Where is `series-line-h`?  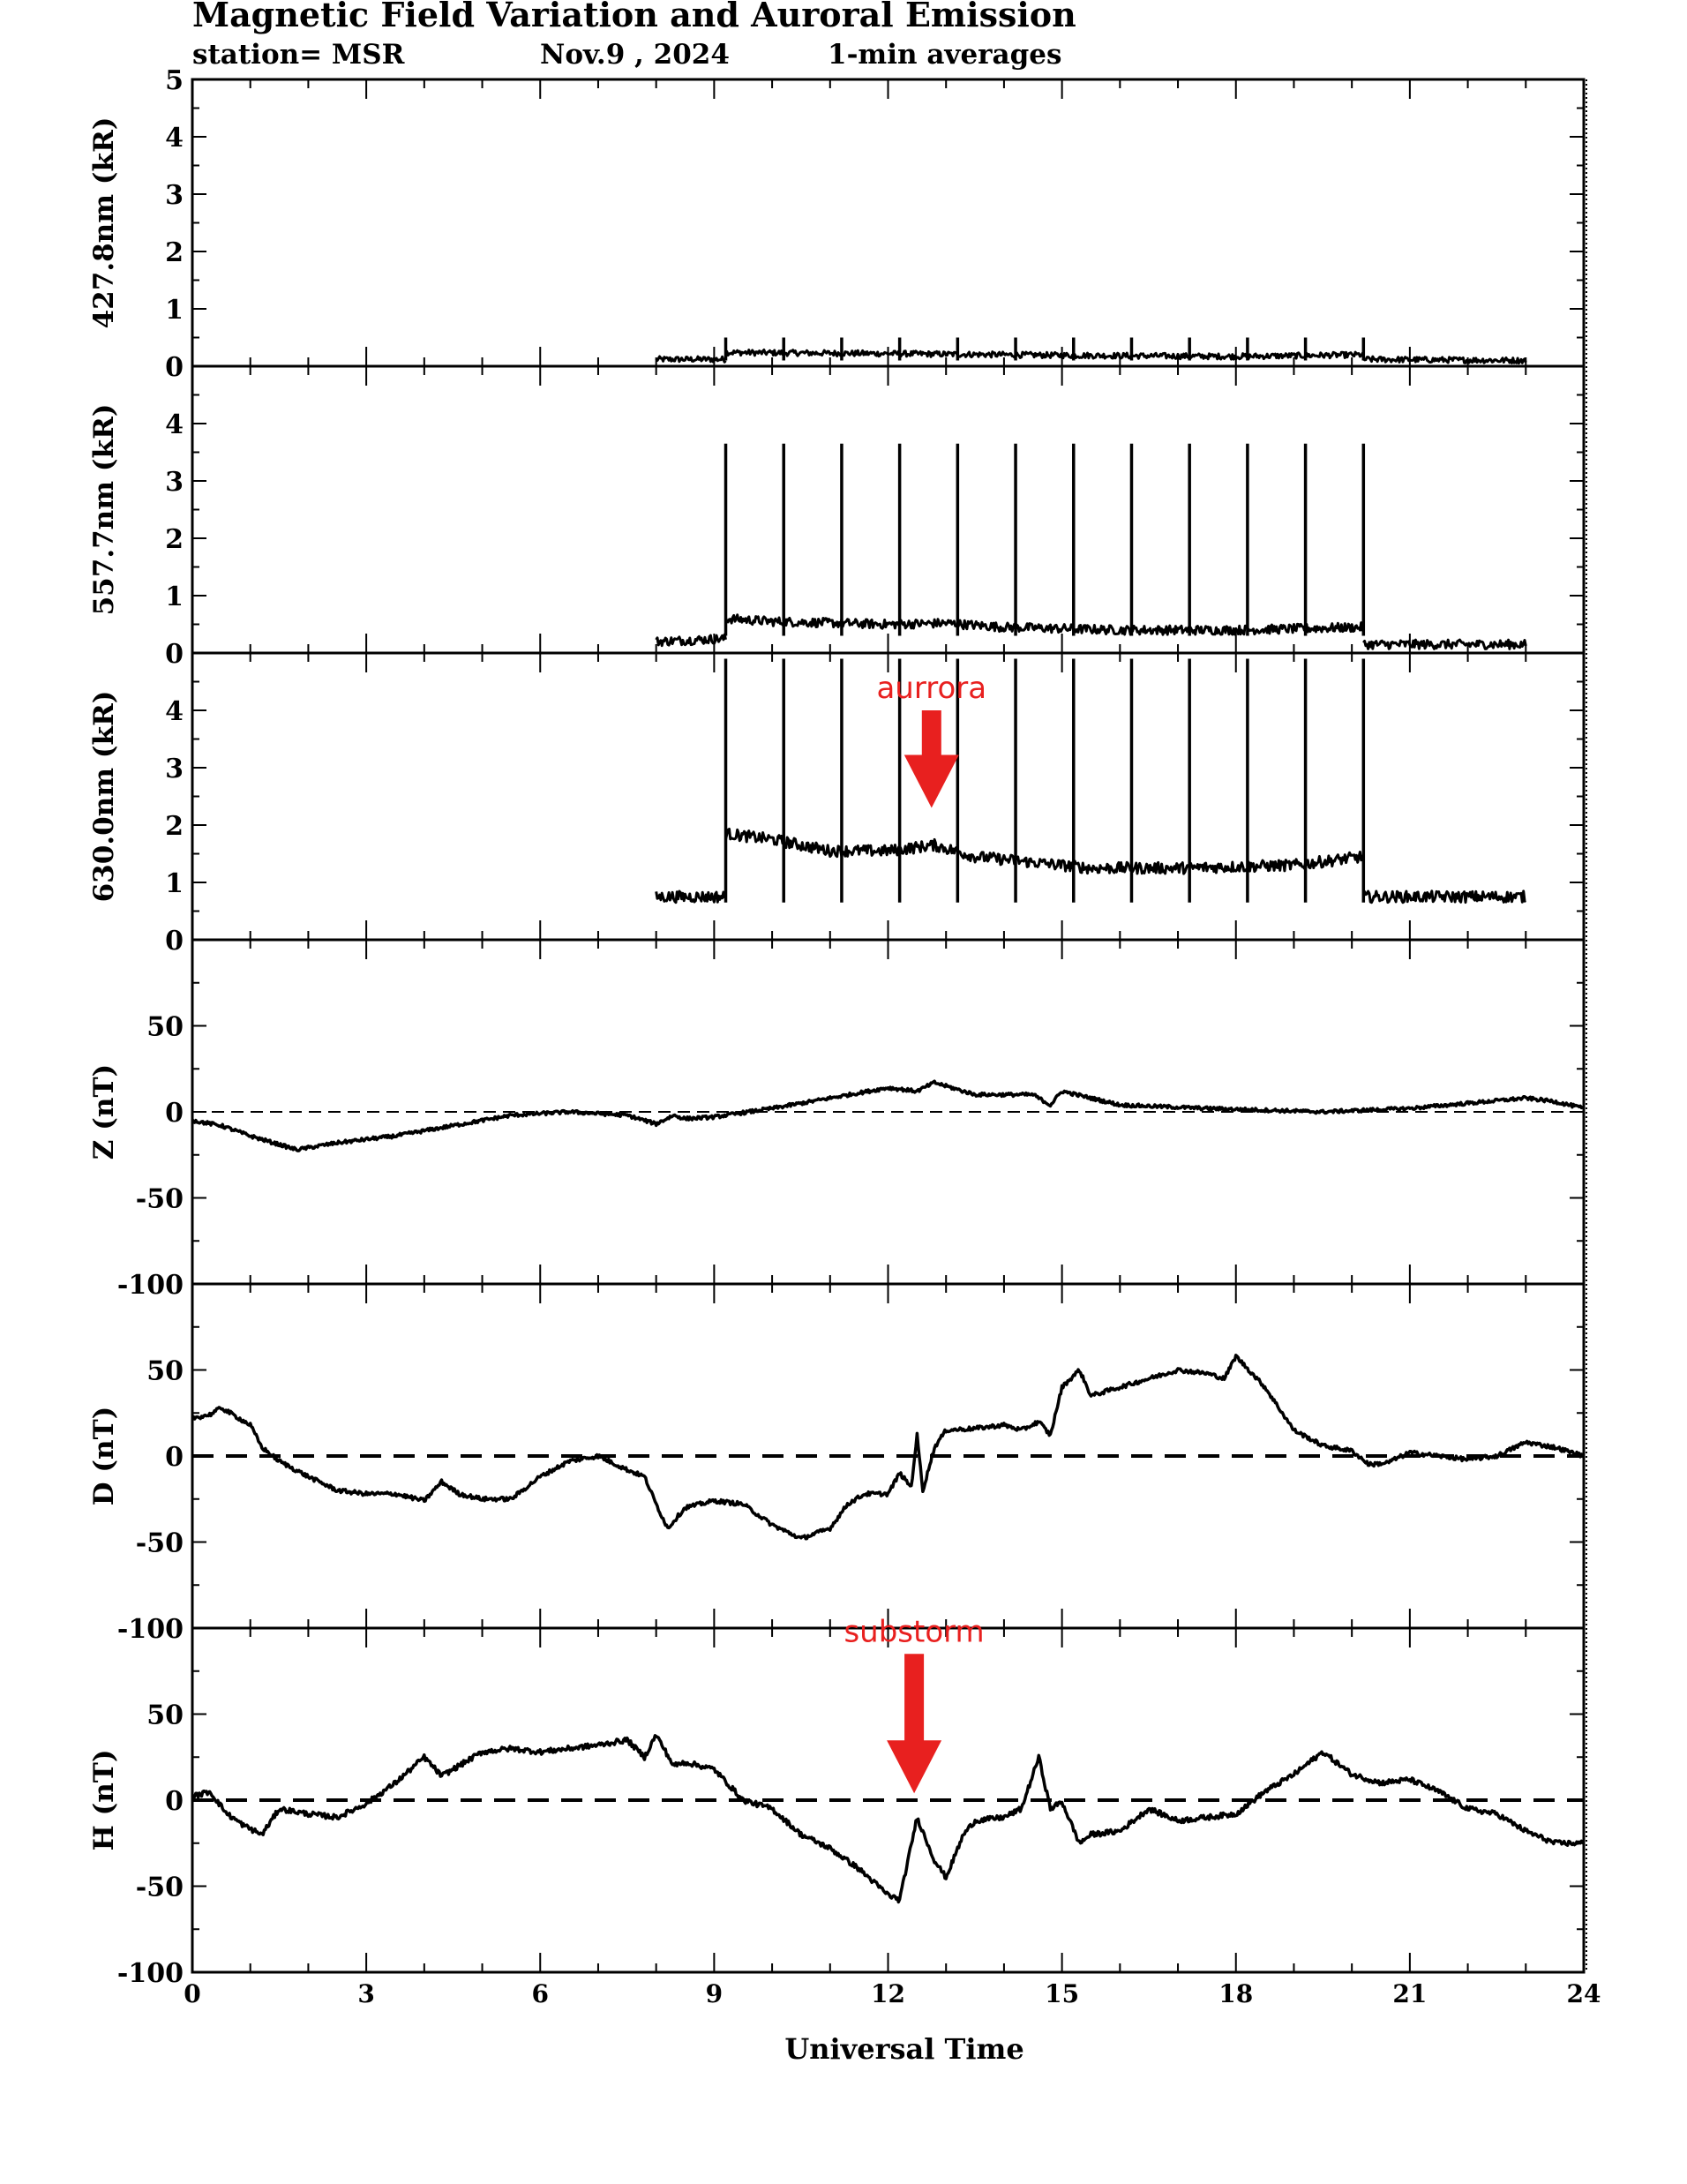
series-line-h is located at coordinates (888, 1819).